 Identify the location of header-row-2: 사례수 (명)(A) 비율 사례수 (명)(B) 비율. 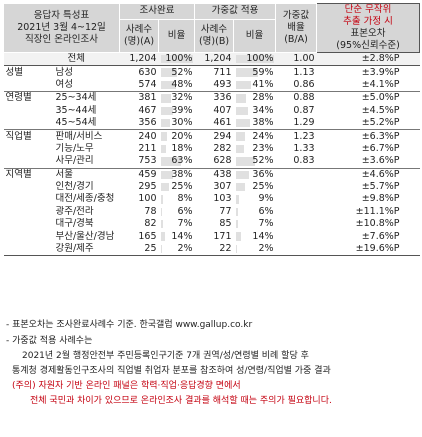
(212, 36).